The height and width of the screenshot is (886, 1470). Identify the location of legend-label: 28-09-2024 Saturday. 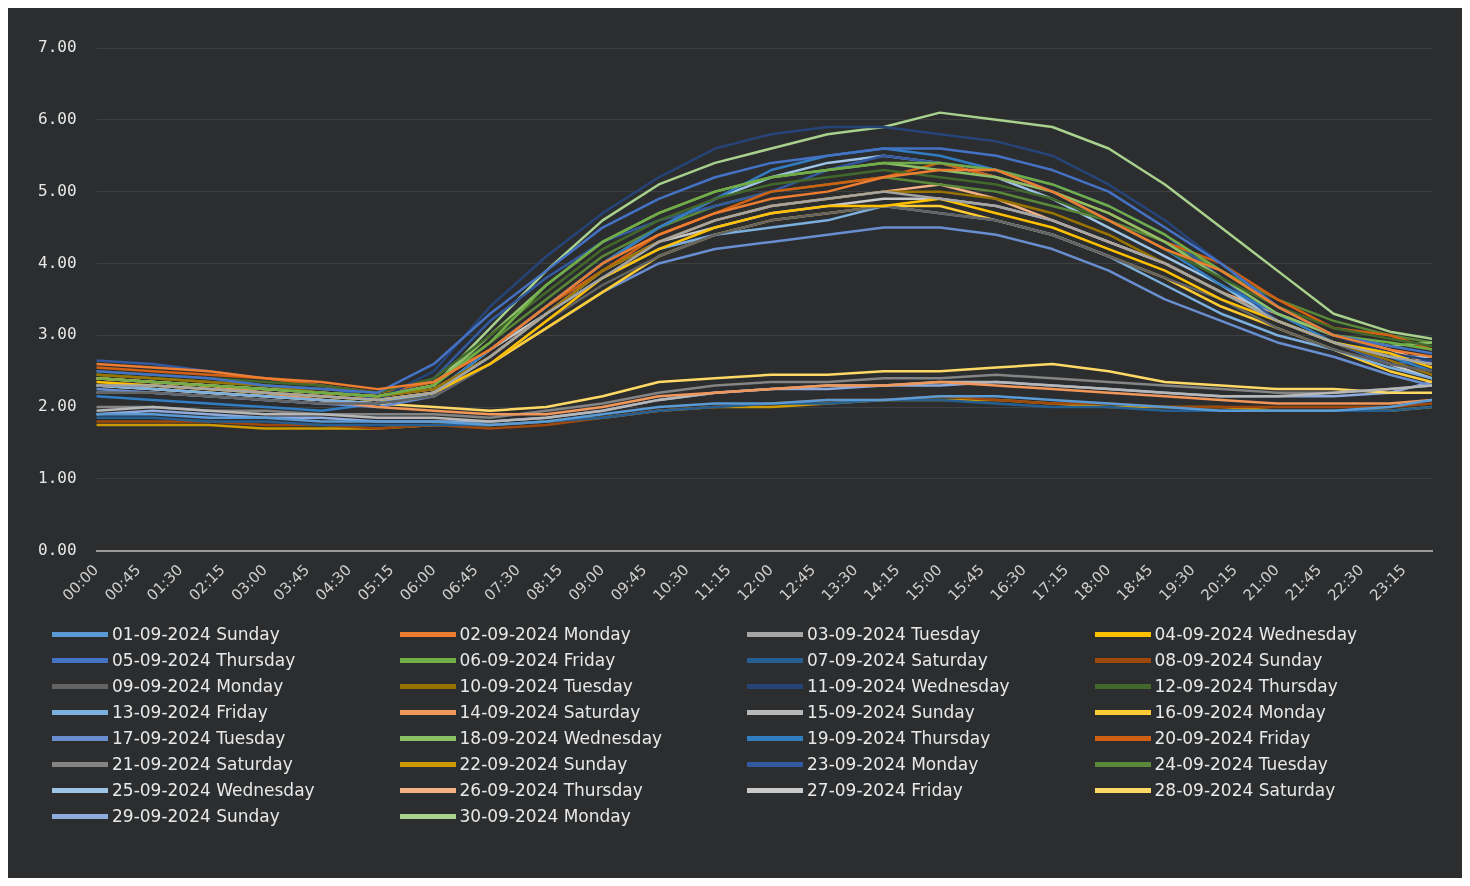
(1245, 790).